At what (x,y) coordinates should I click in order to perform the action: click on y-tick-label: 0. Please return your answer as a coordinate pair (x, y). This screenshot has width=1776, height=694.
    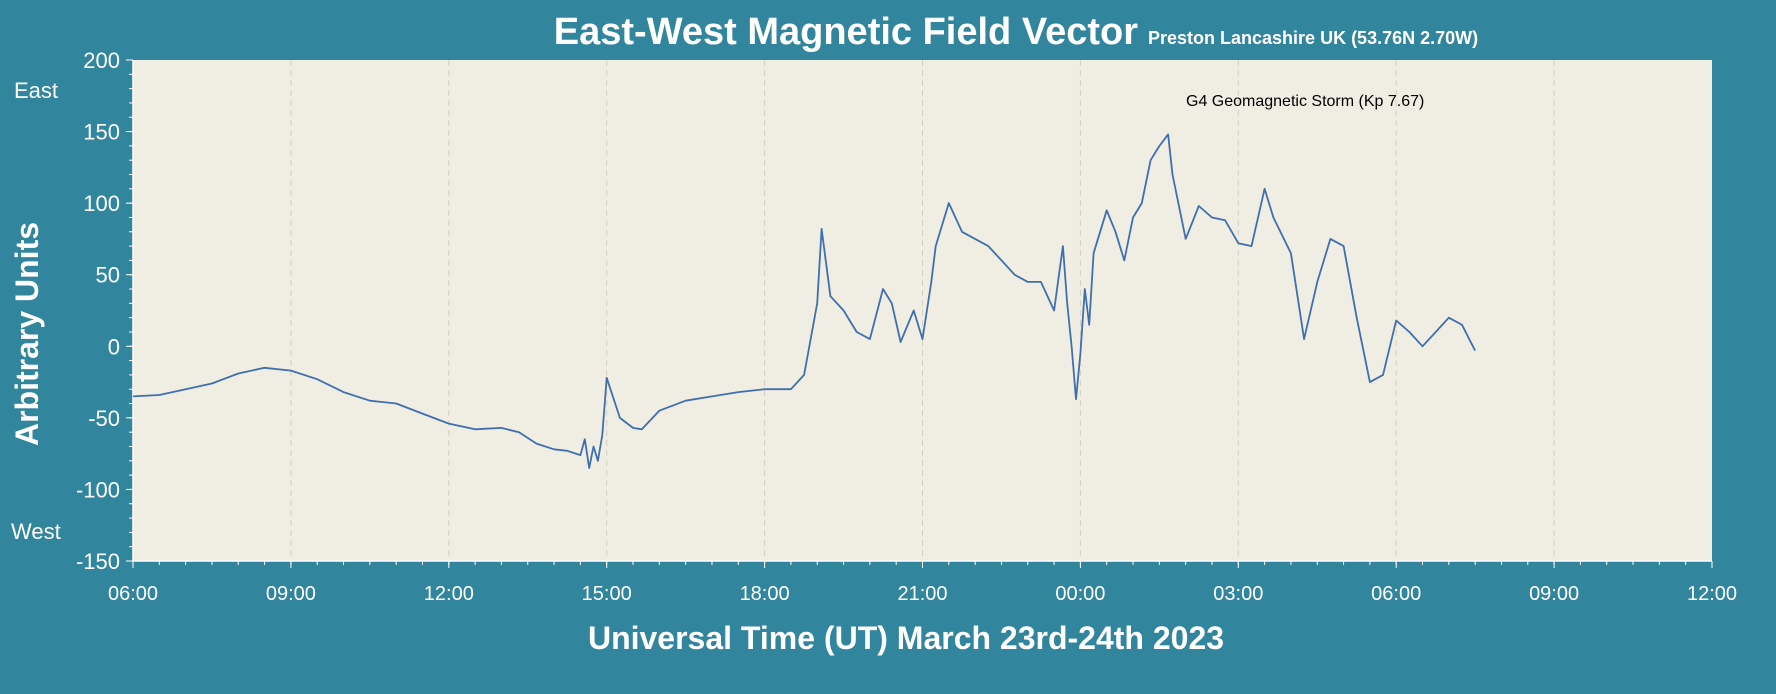
    Looking at the image, I should click on (114, 346).